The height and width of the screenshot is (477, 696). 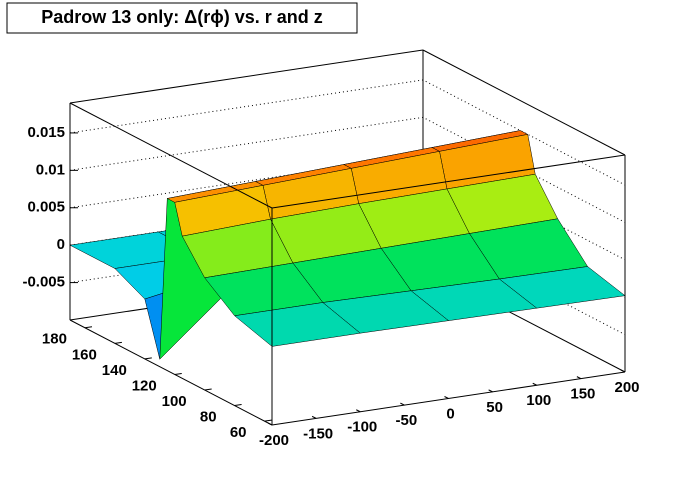 I want to click on x-tick-label: -200, so click(x=274, y=440).